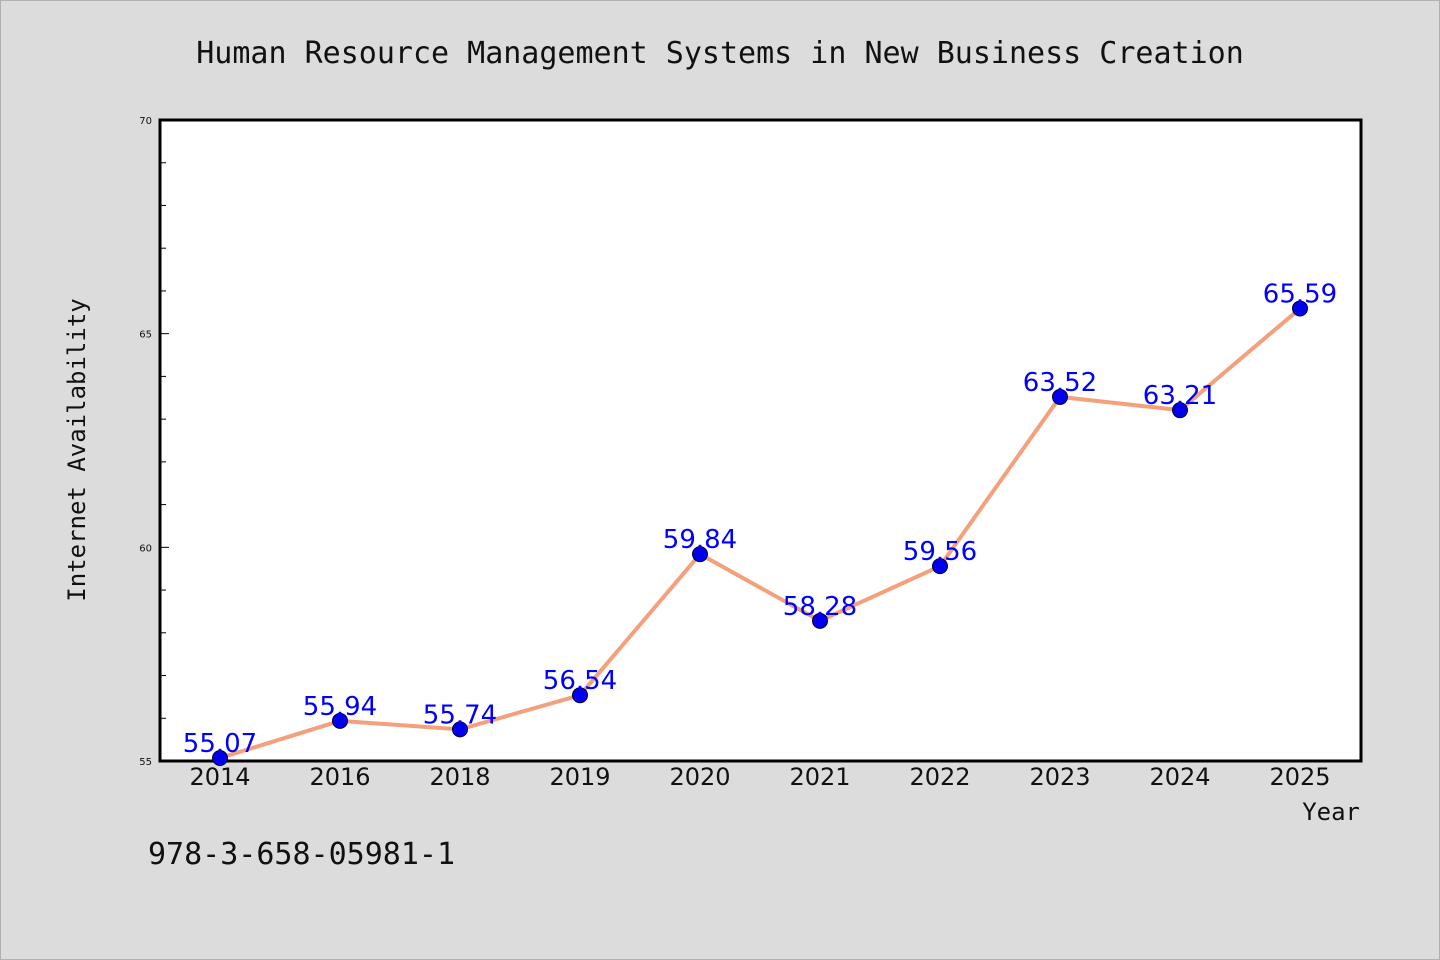 This screenshot has height=960, width=1440. What do you see at coordinates (1059, 777) in the screenshot?
I see `x-tick-label: 2023` at bounding box center [1059, 777].